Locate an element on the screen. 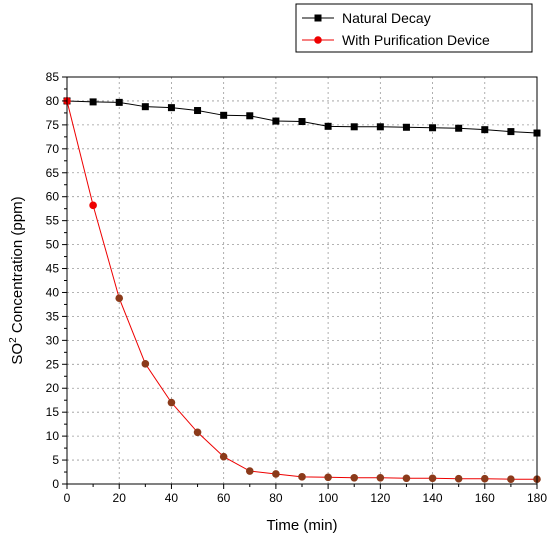 The image size is (550, 541). y-tick-label: 70 is located at coordinates (53, 149).